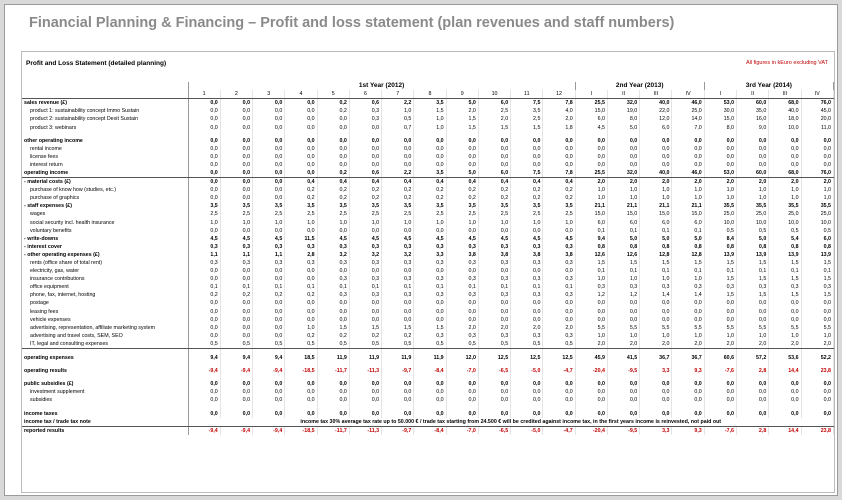 The width and height of the screenshot is (842, 500). I want to click on cell-value: 14,4, so click(785, 369).